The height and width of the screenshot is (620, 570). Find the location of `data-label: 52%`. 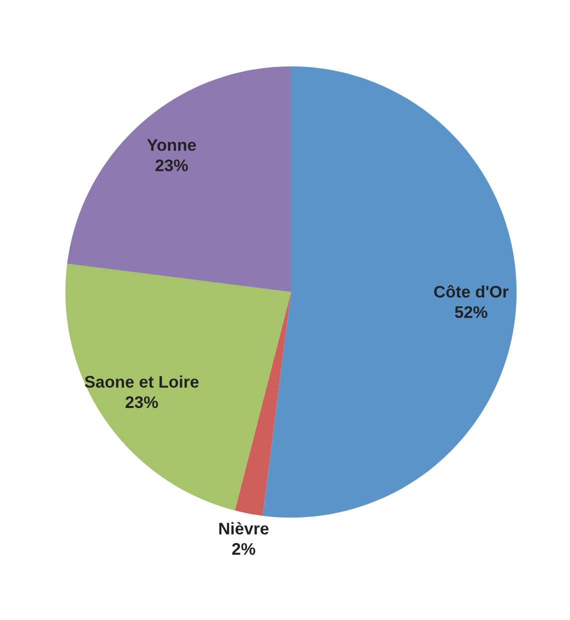

data-label: 52% is located at coordinates (471, 312).